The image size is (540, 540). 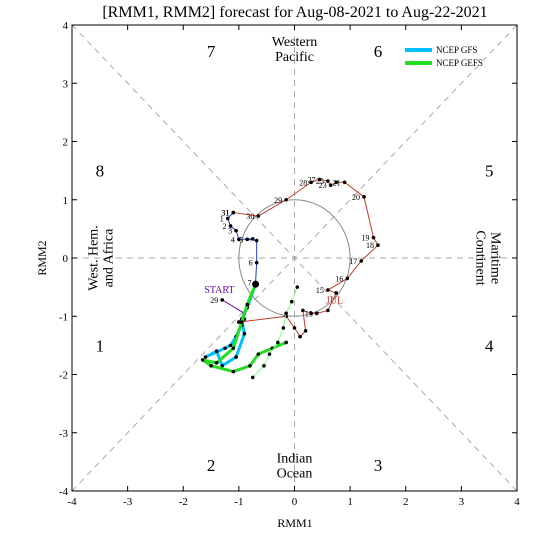 What do you see at coordinates (66, 259) in the screenshot?
I see `y-tick-label: 0` at bounding box center [66, 259].